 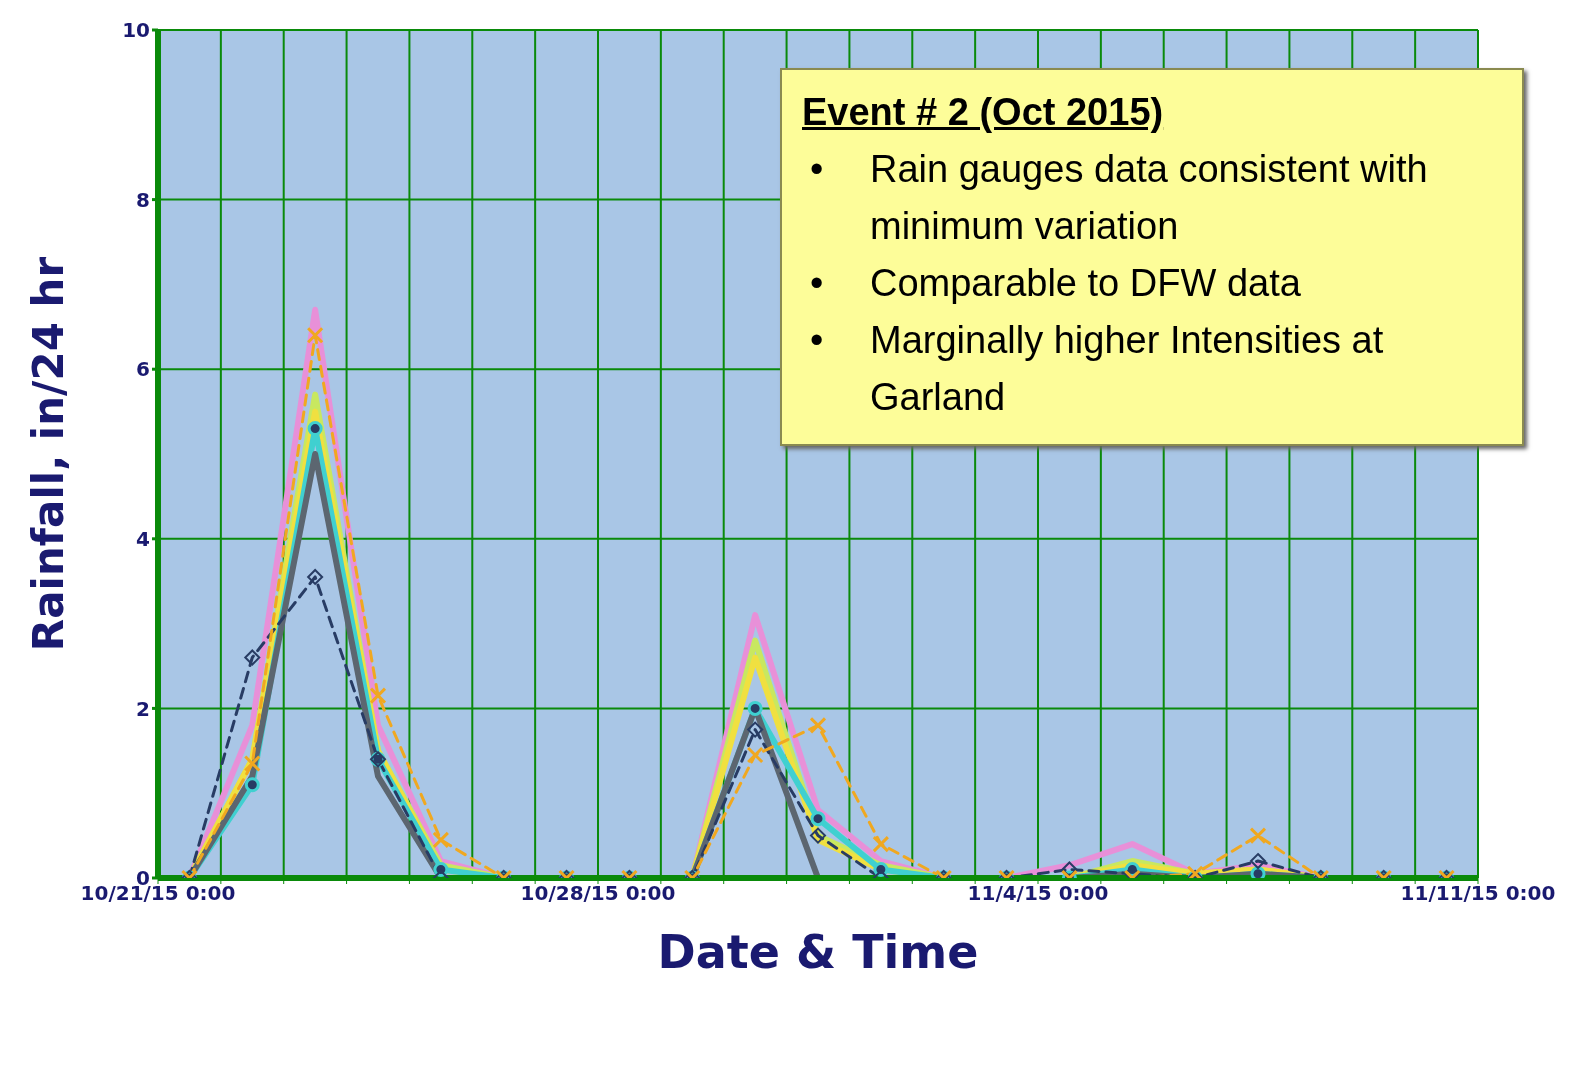 What do you see at coordinates (1038, 893) in the screenshot?
I see `x-tick-label: 11/4/15 0:00` at bounding box center [1038, 893].